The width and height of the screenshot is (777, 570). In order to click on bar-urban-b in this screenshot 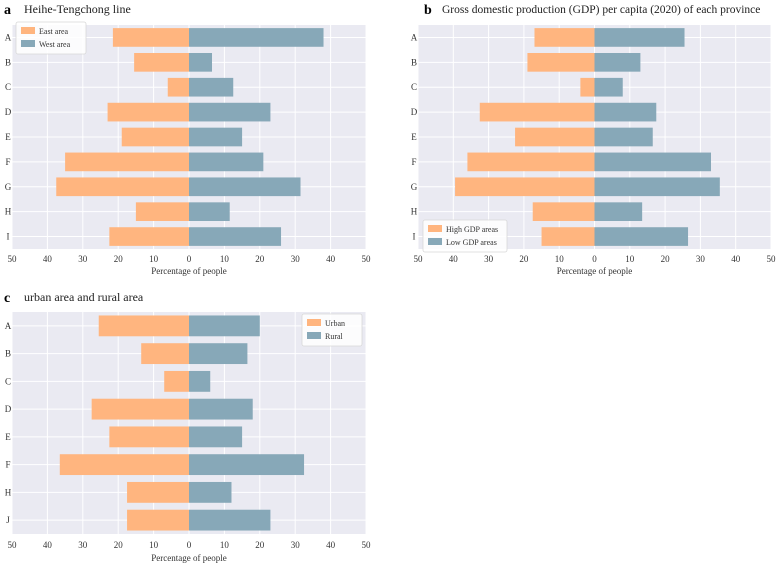, I will do `click(165, 354)`.